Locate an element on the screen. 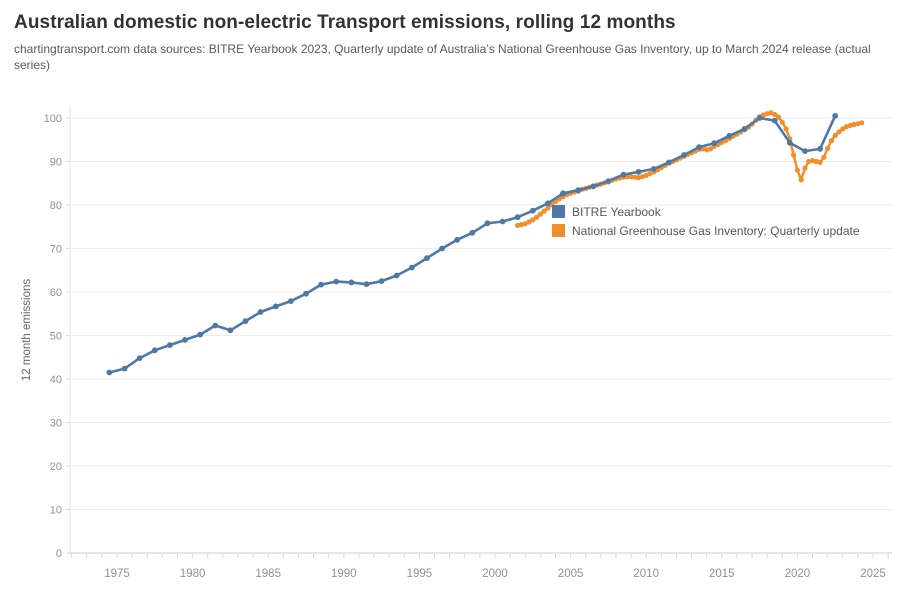  x-tick-label-2010: 2010 is located at coordinates (646, 574).